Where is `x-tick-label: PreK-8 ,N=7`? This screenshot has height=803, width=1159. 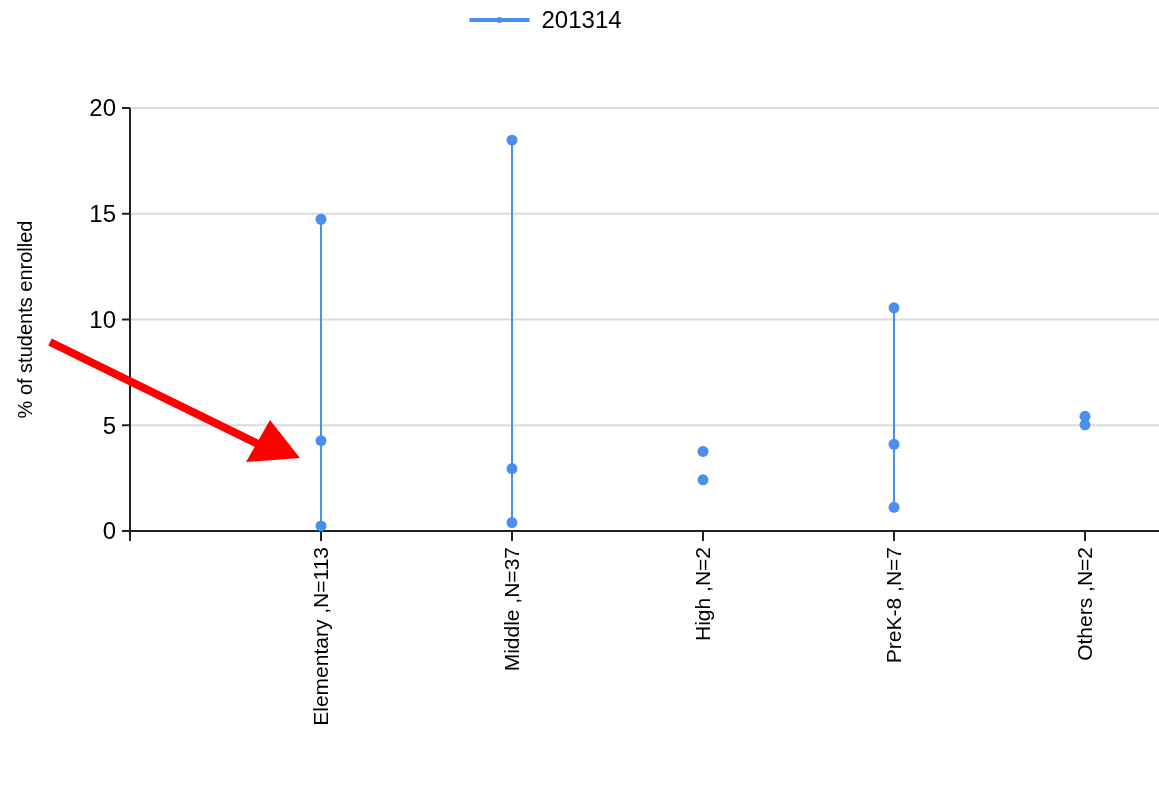
x-tick-label: PreK-8 ,N=7 is located at coordinates (894, 605).